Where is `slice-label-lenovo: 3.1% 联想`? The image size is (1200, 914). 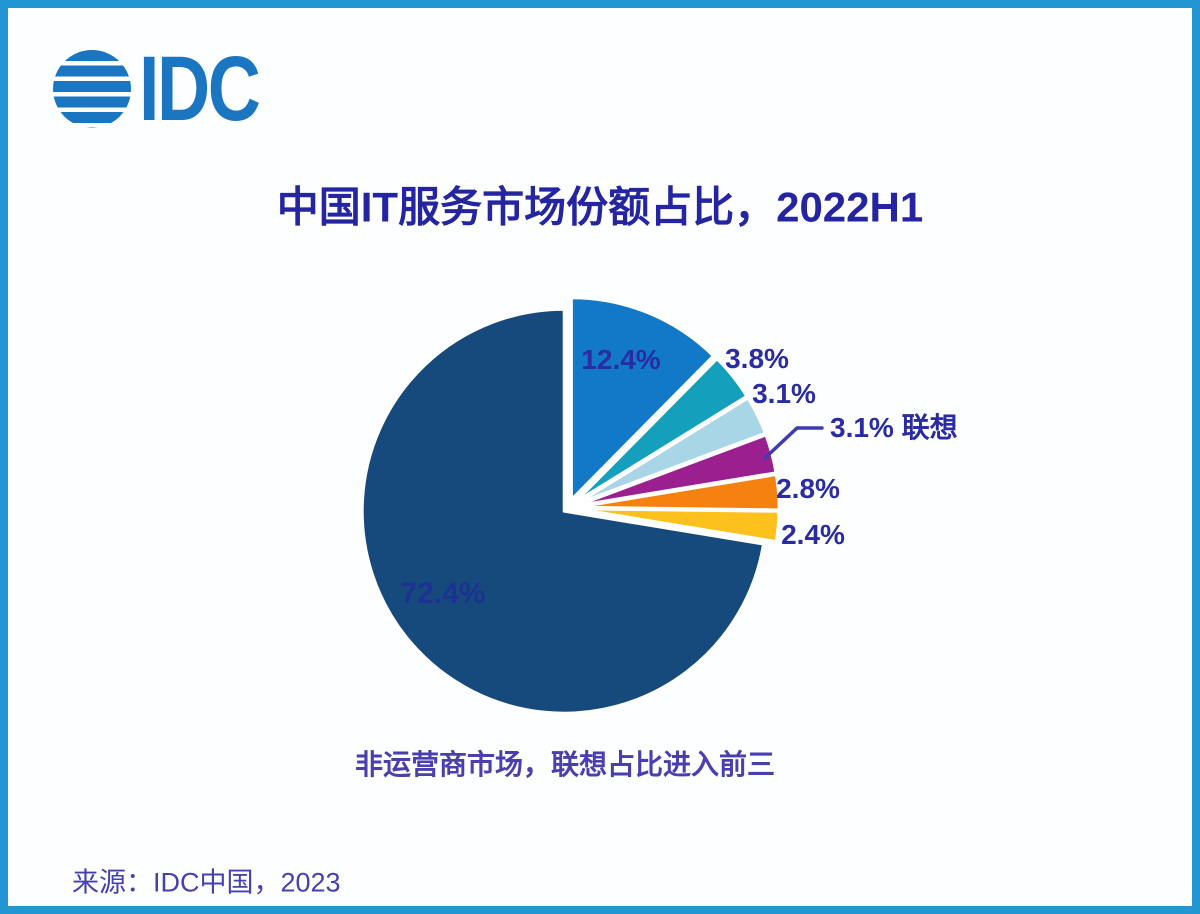 slice-label-lenovo: 3.1% 联想 is located at coordinates (894, 427).